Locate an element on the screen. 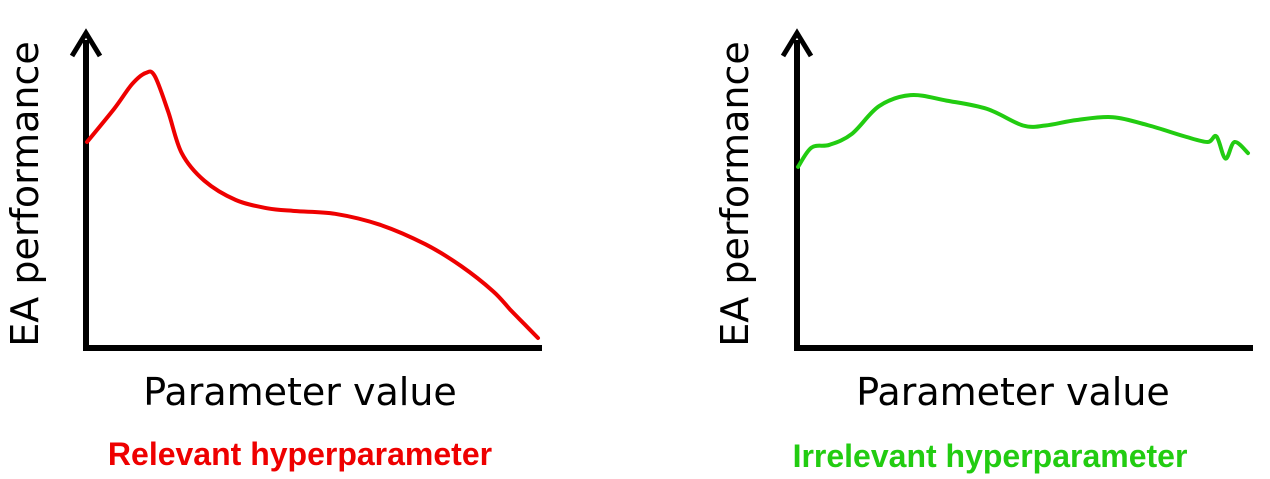 The height and width of the screenshot is (479, 1270). relevant-caption: Relevant hyperparameter is located at coordinates (300, 454).